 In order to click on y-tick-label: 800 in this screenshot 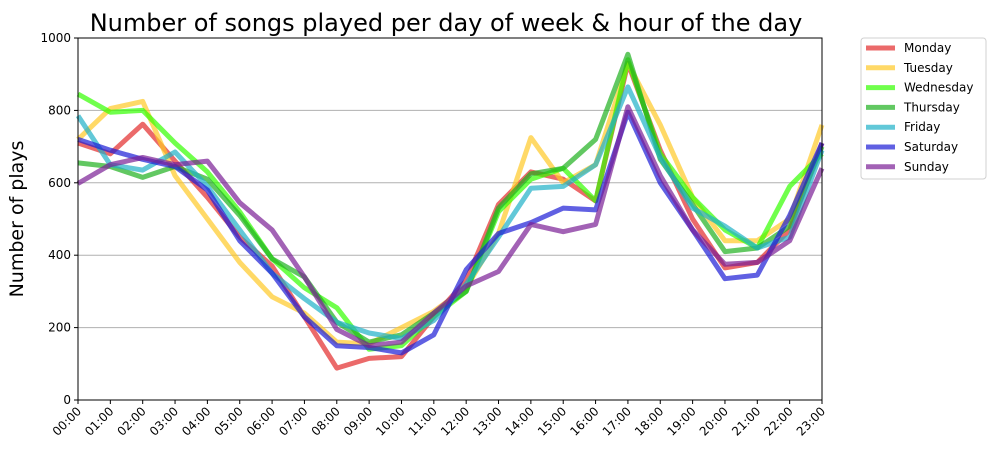, I will do `click(59, 110)`.